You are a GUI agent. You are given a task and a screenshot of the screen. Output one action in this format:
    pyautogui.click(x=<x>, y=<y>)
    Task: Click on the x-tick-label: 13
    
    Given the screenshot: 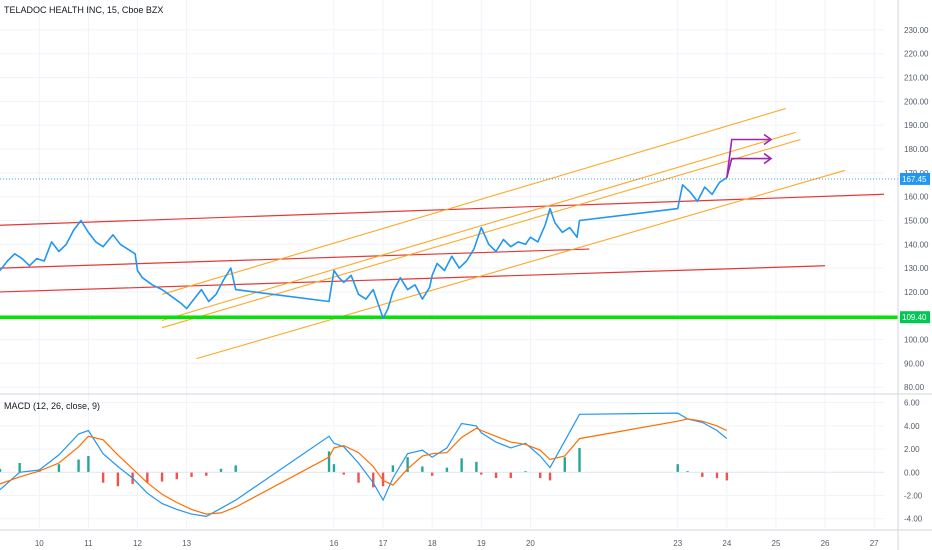 What is the action you would take?
    pyautogui.click(x=186, y=543)
    